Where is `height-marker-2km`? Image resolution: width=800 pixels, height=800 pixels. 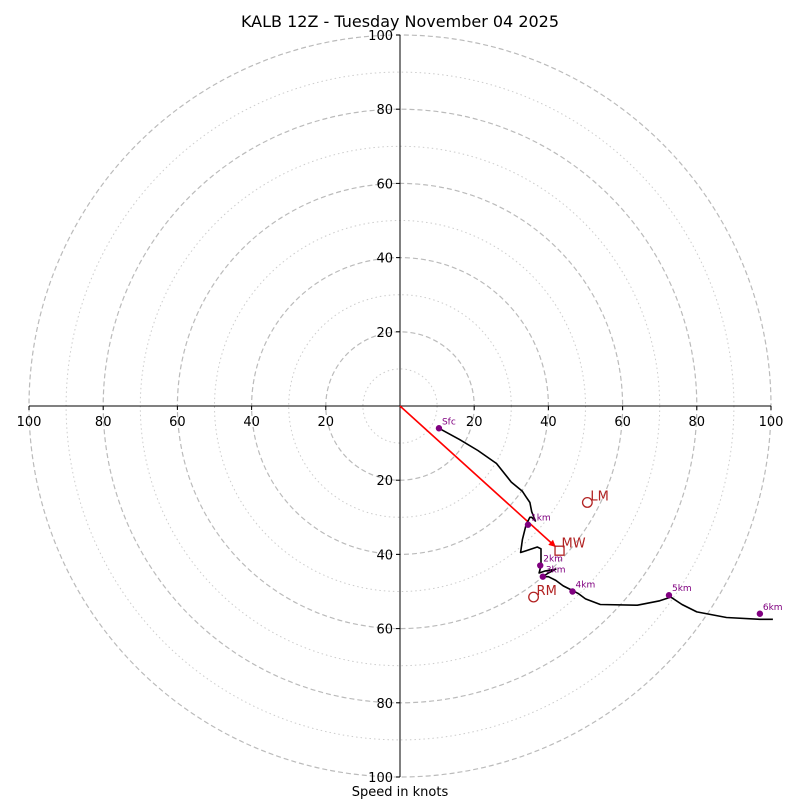
height-marker-2km is located at coordinates (540, 565).